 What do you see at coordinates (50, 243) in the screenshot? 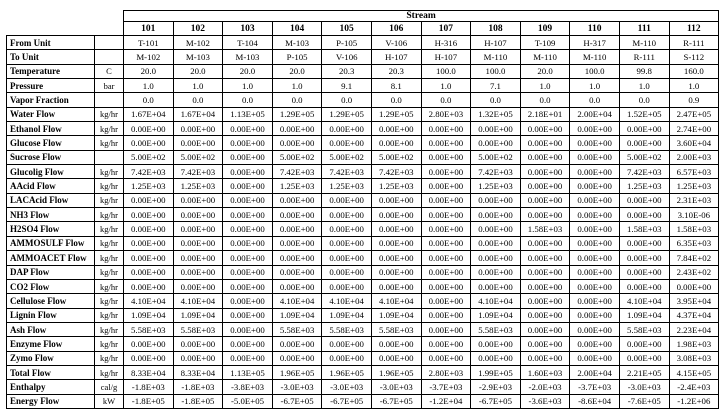
I see `row-label: AMMOSULF Flow` at bounding box center [50, 243].